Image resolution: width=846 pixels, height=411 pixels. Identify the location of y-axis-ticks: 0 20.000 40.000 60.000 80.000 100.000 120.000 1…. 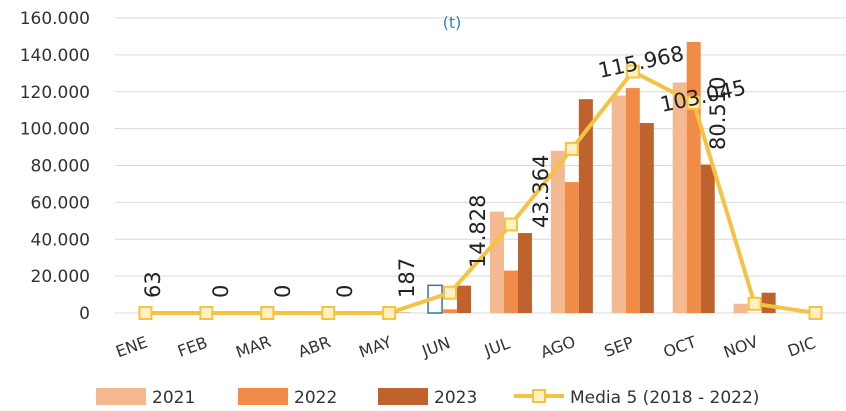
(55, 166).